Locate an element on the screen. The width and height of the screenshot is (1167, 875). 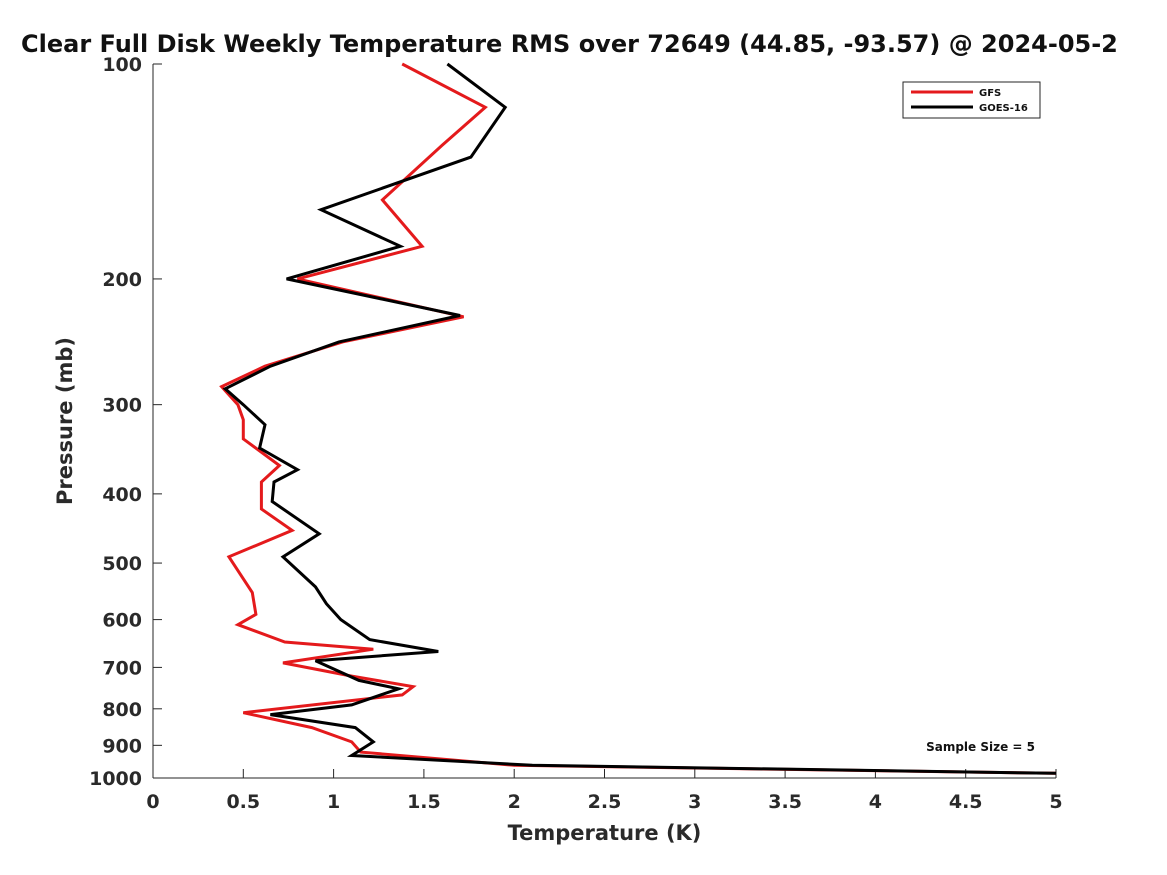
y-tick-label: 400 is located at coordinates (122, 495).